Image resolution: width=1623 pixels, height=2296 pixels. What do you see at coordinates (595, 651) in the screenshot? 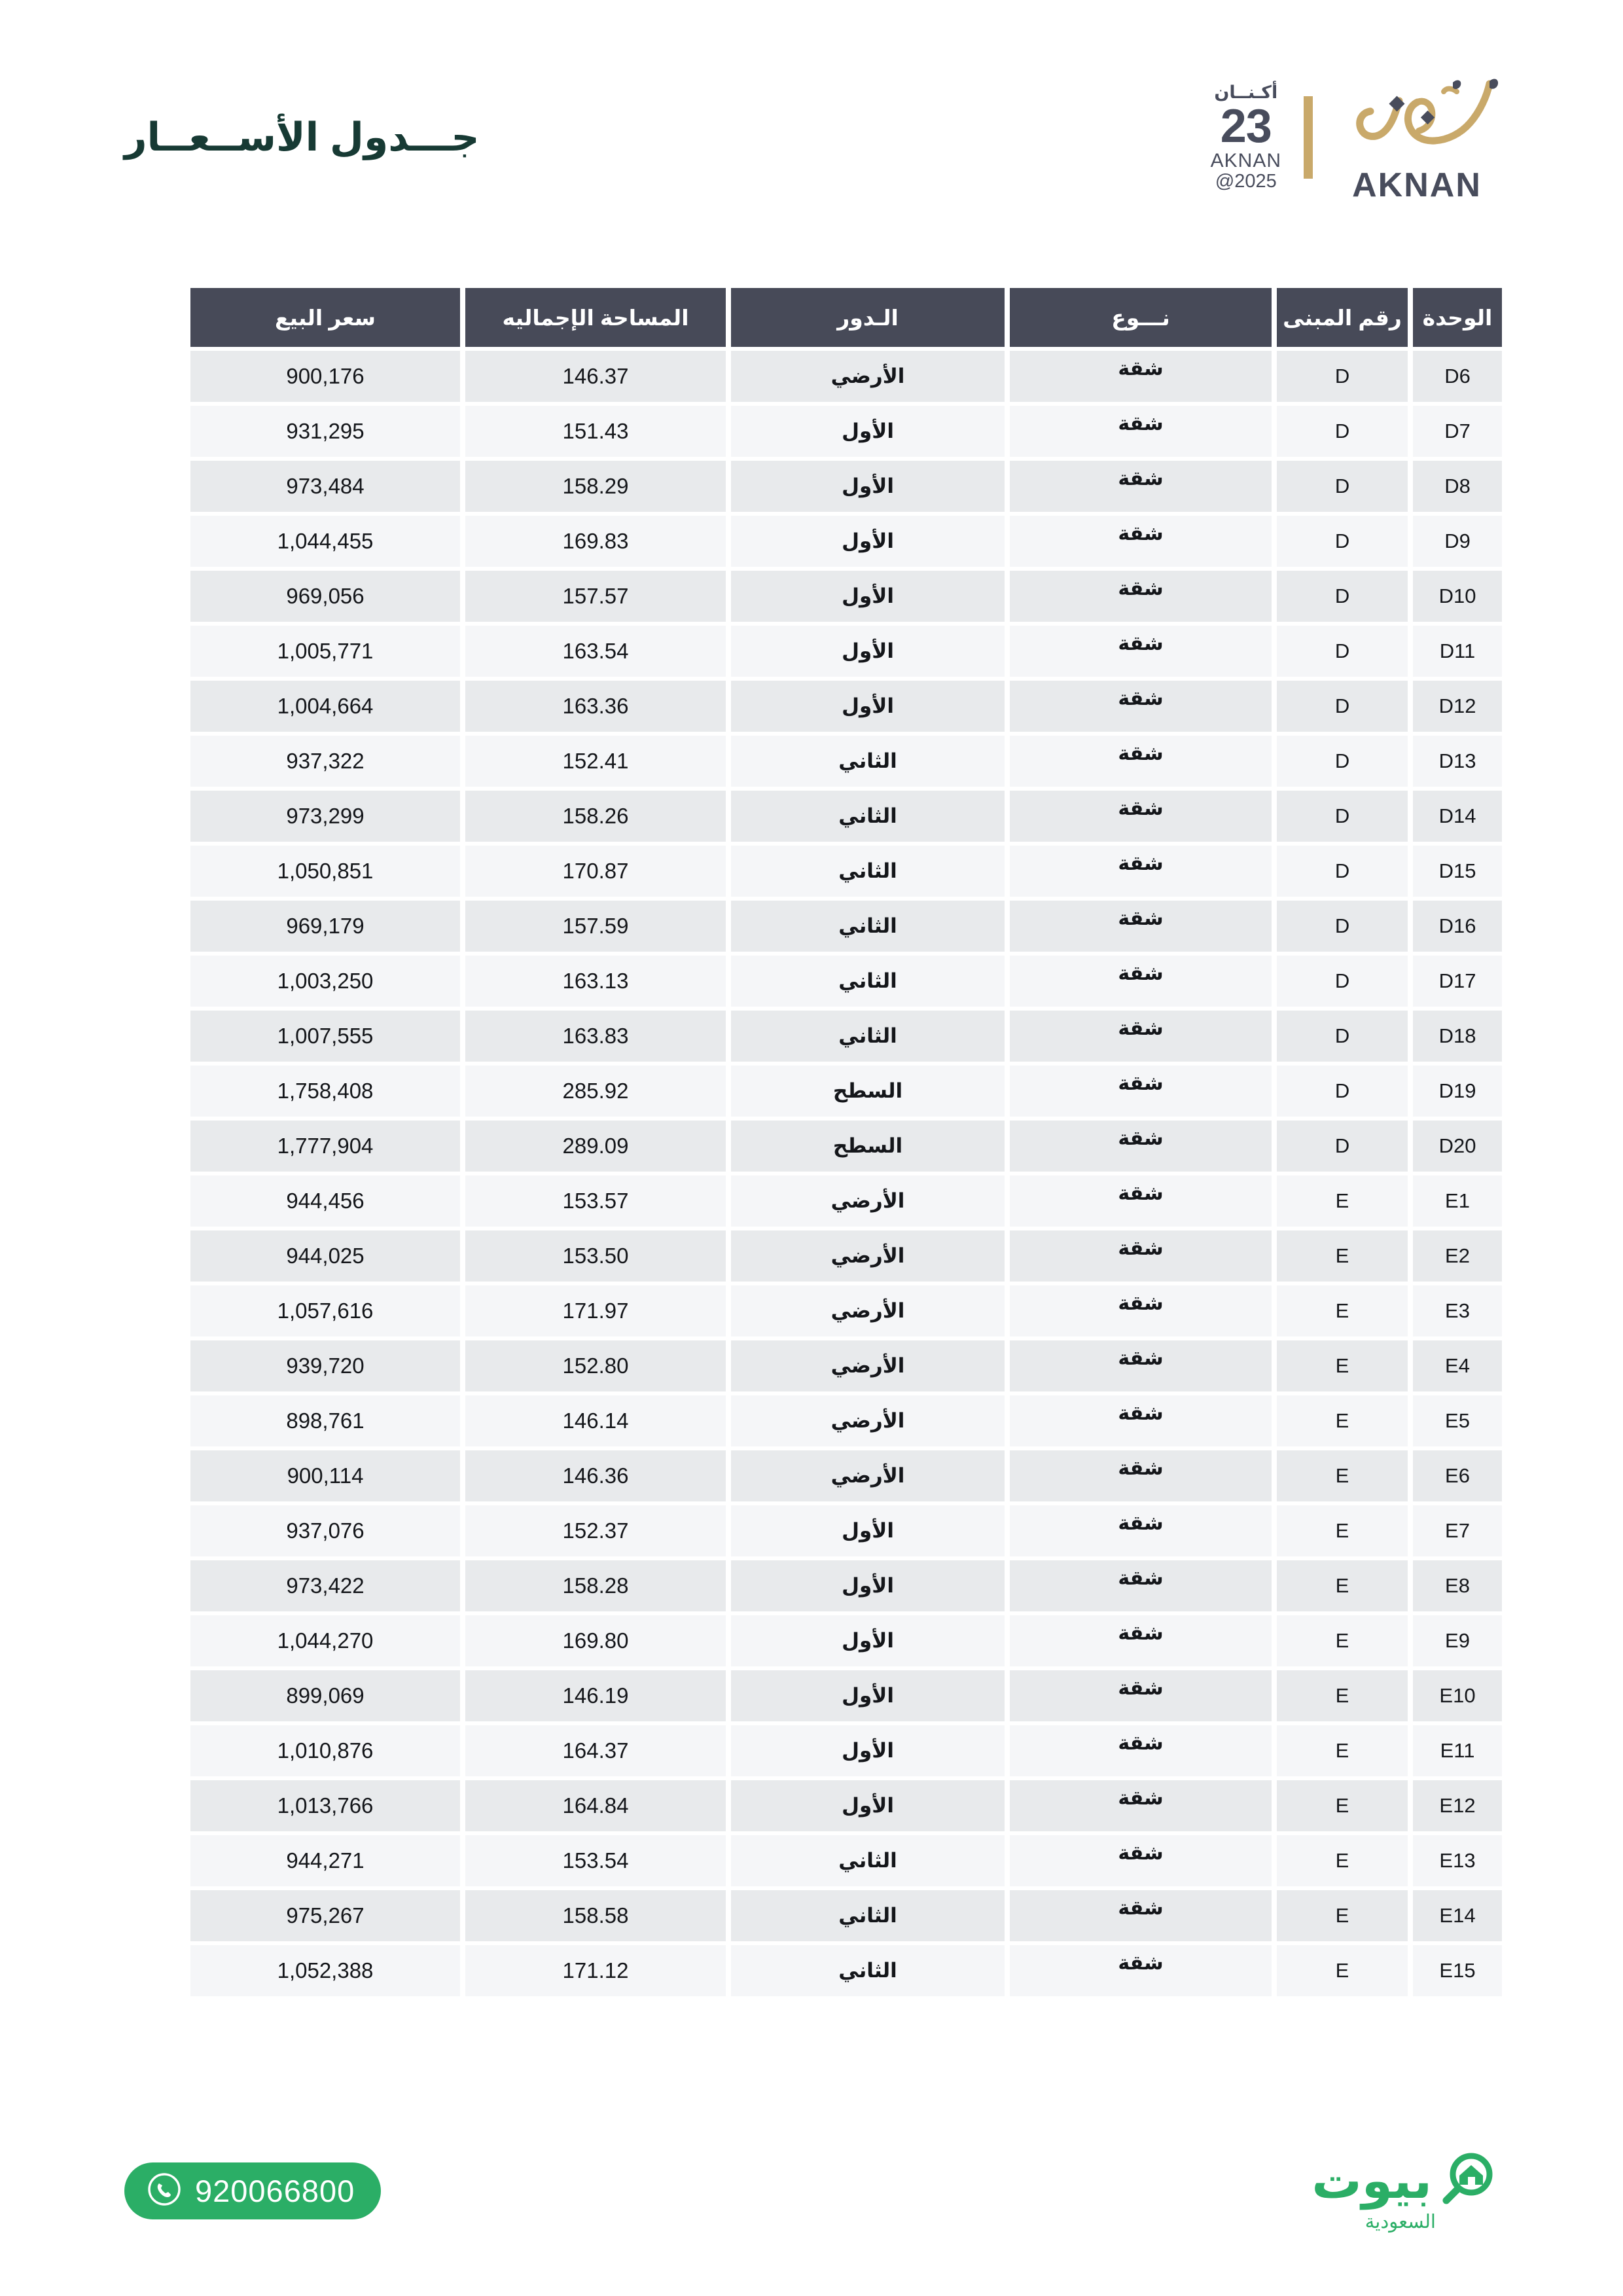
I see `cell-area: 163.54` at bounding box center [595, 651].